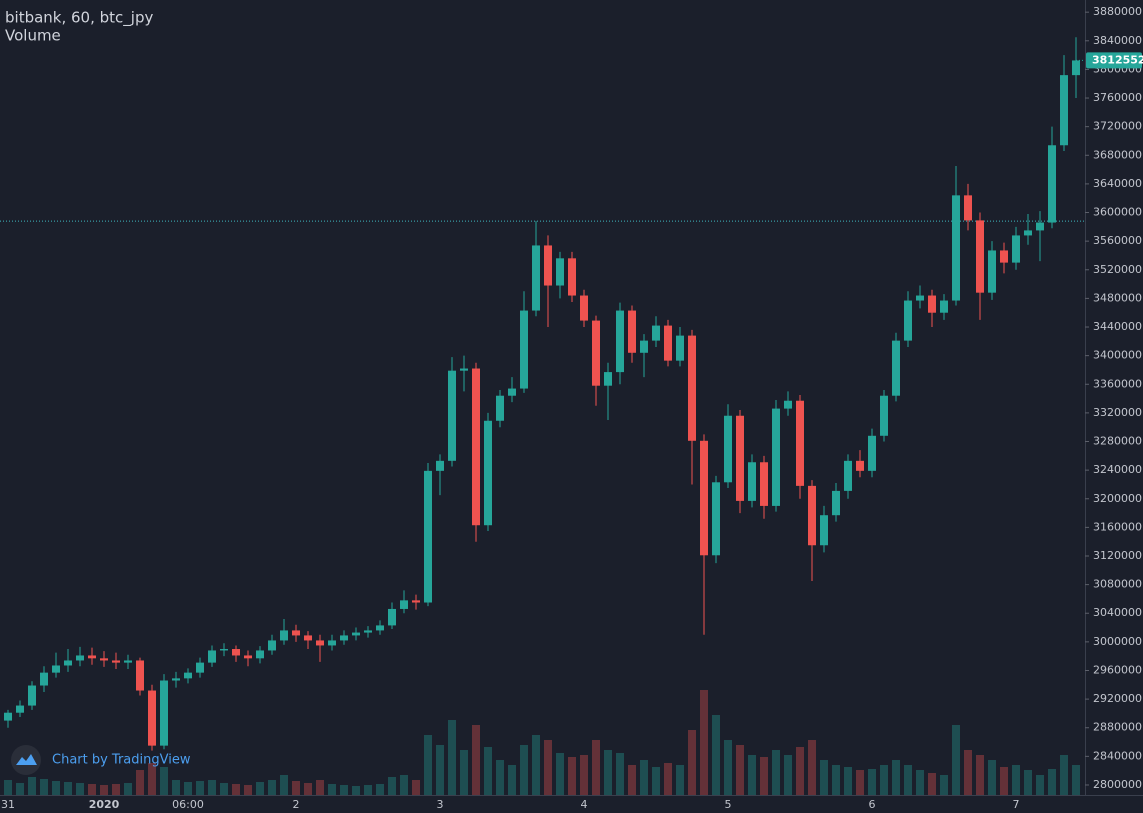 The image size is (1143, 813). I want to click on y-tick-label: 3400000, so click(1117, 355).